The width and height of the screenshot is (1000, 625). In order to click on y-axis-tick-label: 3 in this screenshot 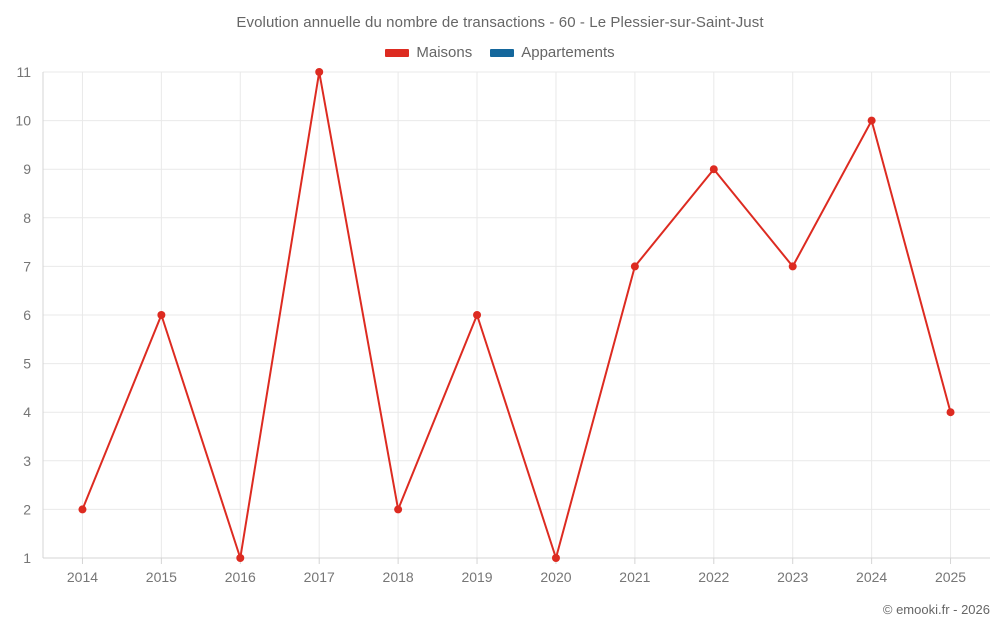, I will do `click(27, 461)`.